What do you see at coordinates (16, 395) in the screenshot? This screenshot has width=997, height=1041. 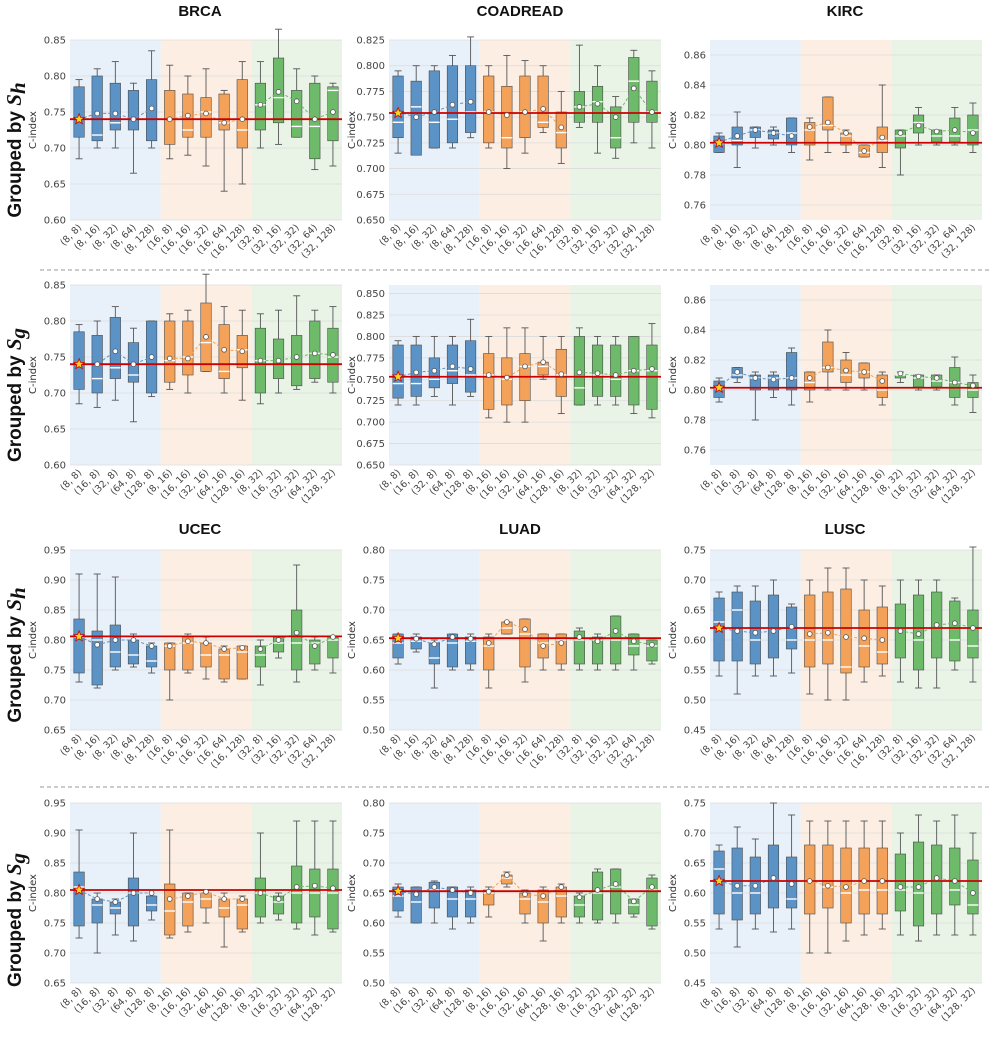 I see `row-label-2: Grouped by Sg` at bounding box center [16, 395].